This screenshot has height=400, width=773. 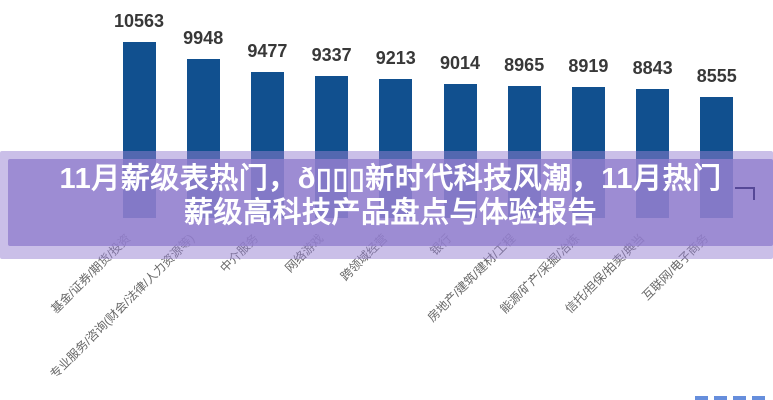 I want to click on bar-value-label: 8919, so click(x=588, y=66).